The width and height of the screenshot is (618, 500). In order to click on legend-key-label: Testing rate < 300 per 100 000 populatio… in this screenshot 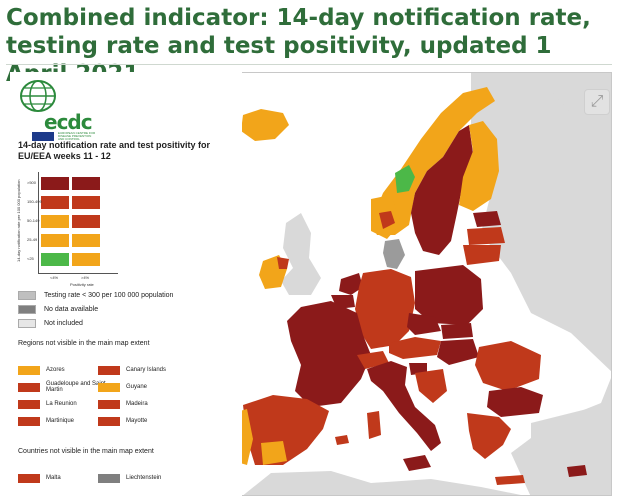, I will do `click(109, 295)`.